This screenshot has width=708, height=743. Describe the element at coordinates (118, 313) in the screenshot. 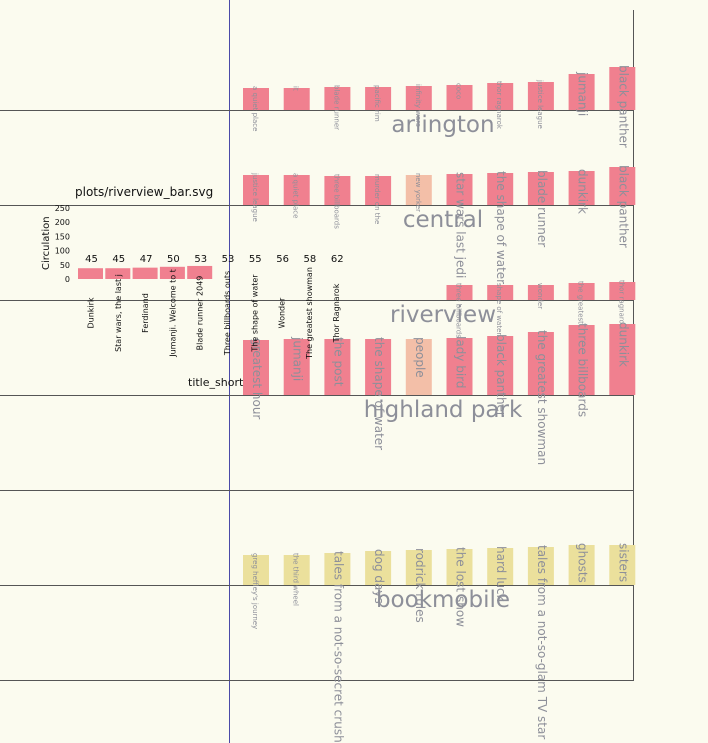

I see `x-tick-label: Star wars, the last j` at that location.